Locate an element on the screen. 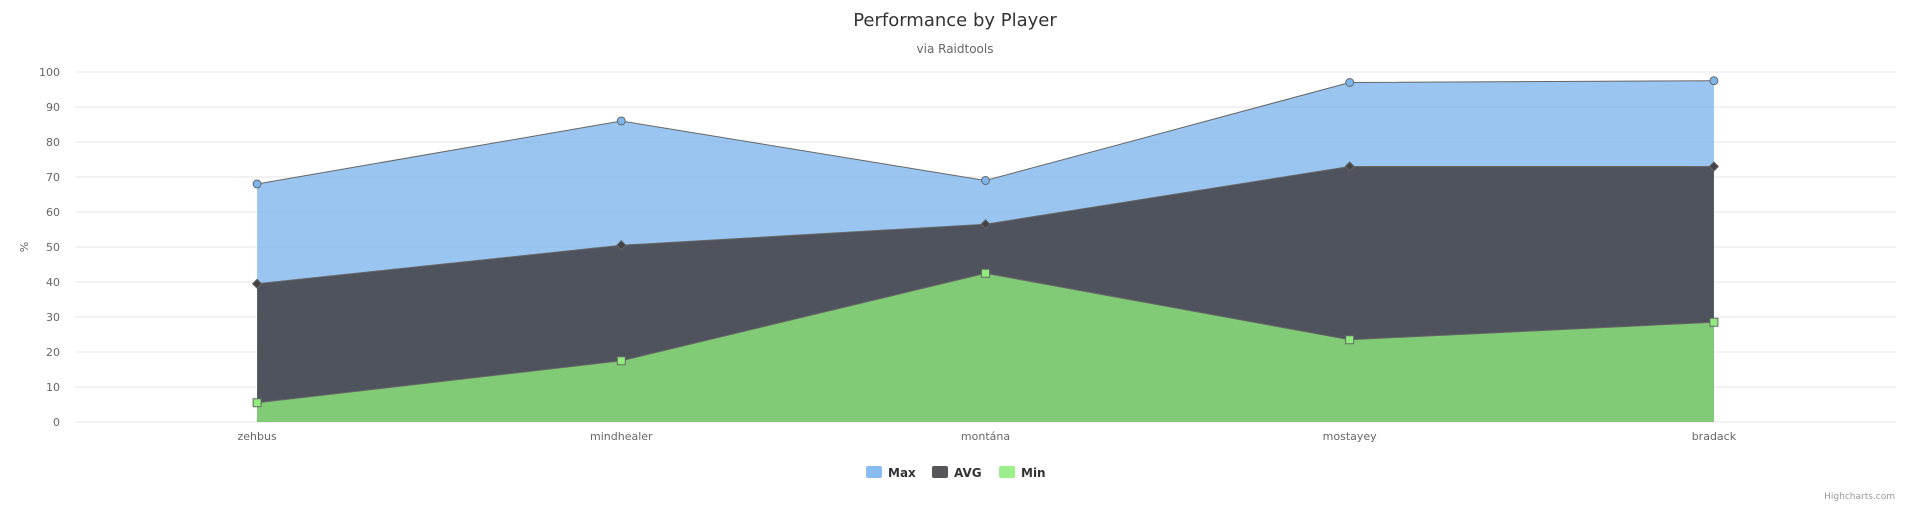 The width and height of the screenshot is (1911, 521). y-tick-label: 40 is located at coordinates (53, 282).